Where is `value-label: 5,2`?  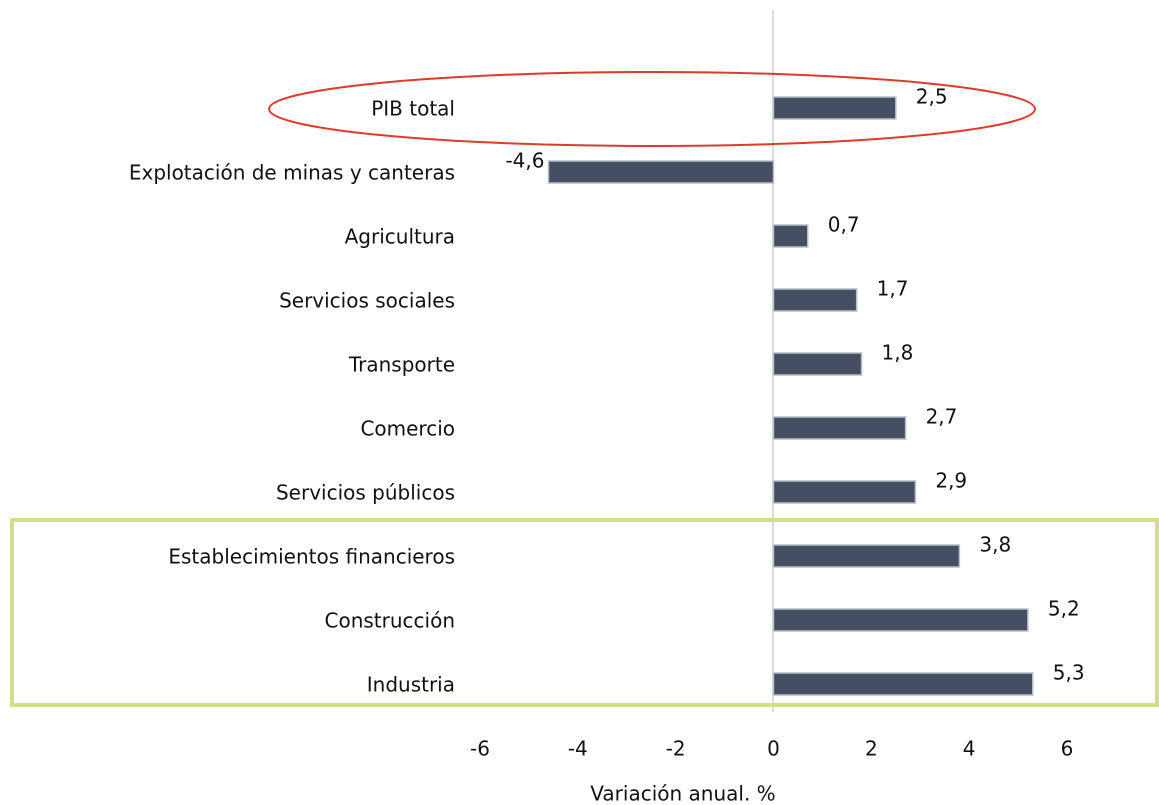
value-label: 5,2 is located at coordinates (1064, 609).